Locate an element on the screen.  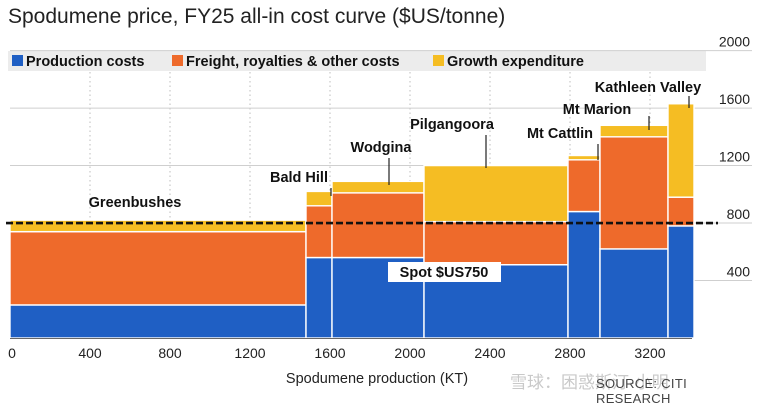
legend-label-growth-expenditure: Growth expenditure is located at coordinates (515, 62).